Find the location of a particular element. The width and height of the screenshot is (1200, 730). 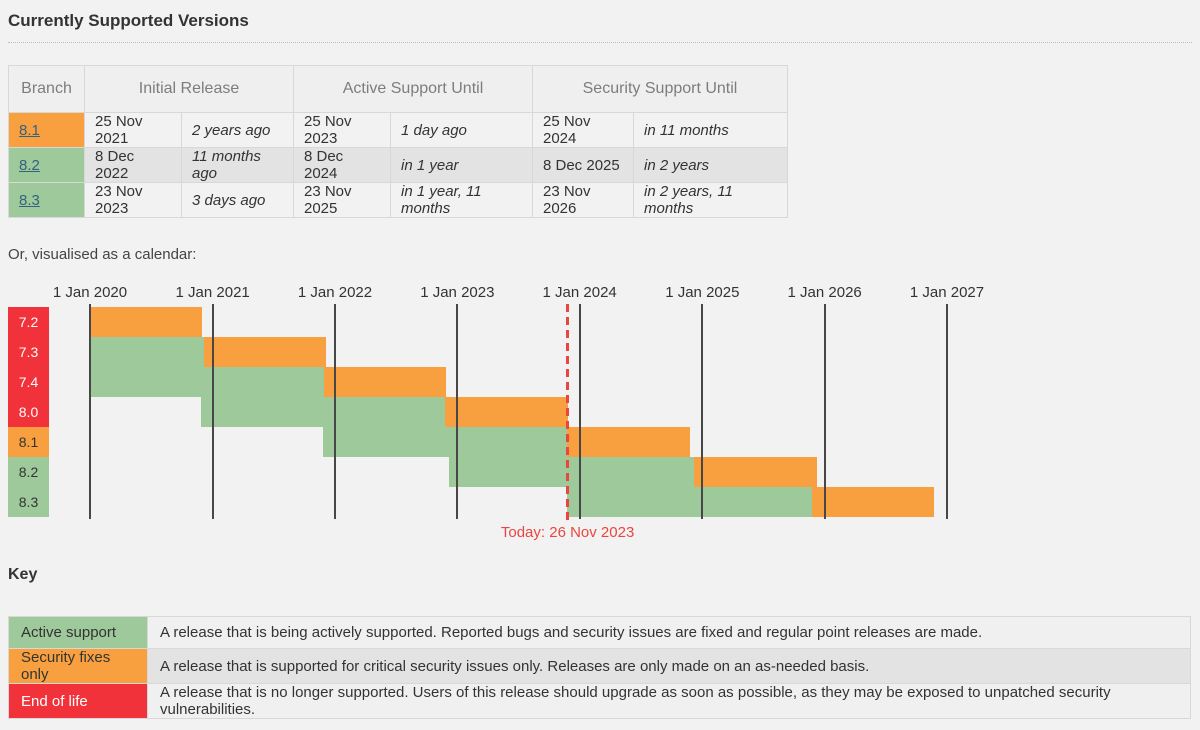

branch-label: 7.2 is located at coordinates (28, 322).